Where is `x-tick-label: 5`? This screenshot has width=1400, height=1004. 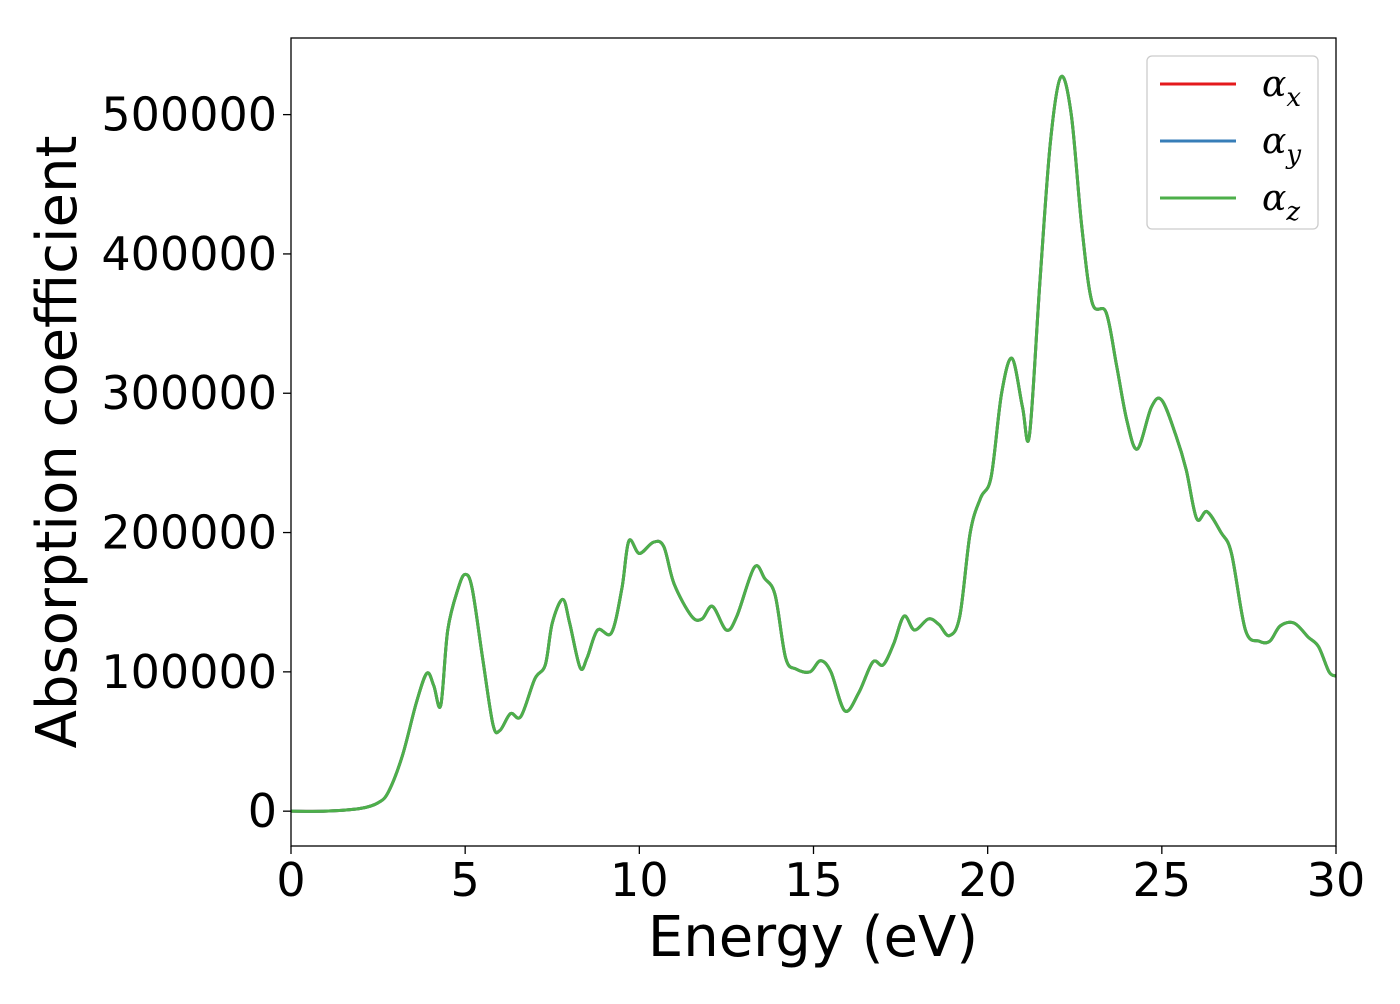 x-tick-label: 5 is located at coordinates (465, 880).